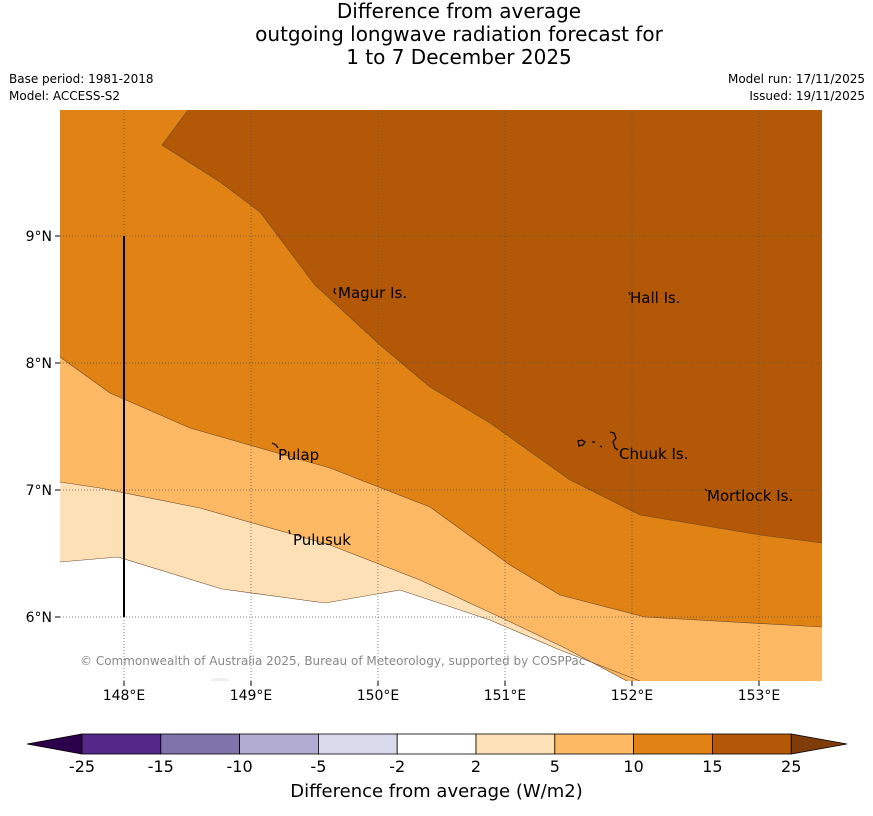 This screenshot has width=873, height=816. I want to click on lat-label: 8°N, so click(39, 364).